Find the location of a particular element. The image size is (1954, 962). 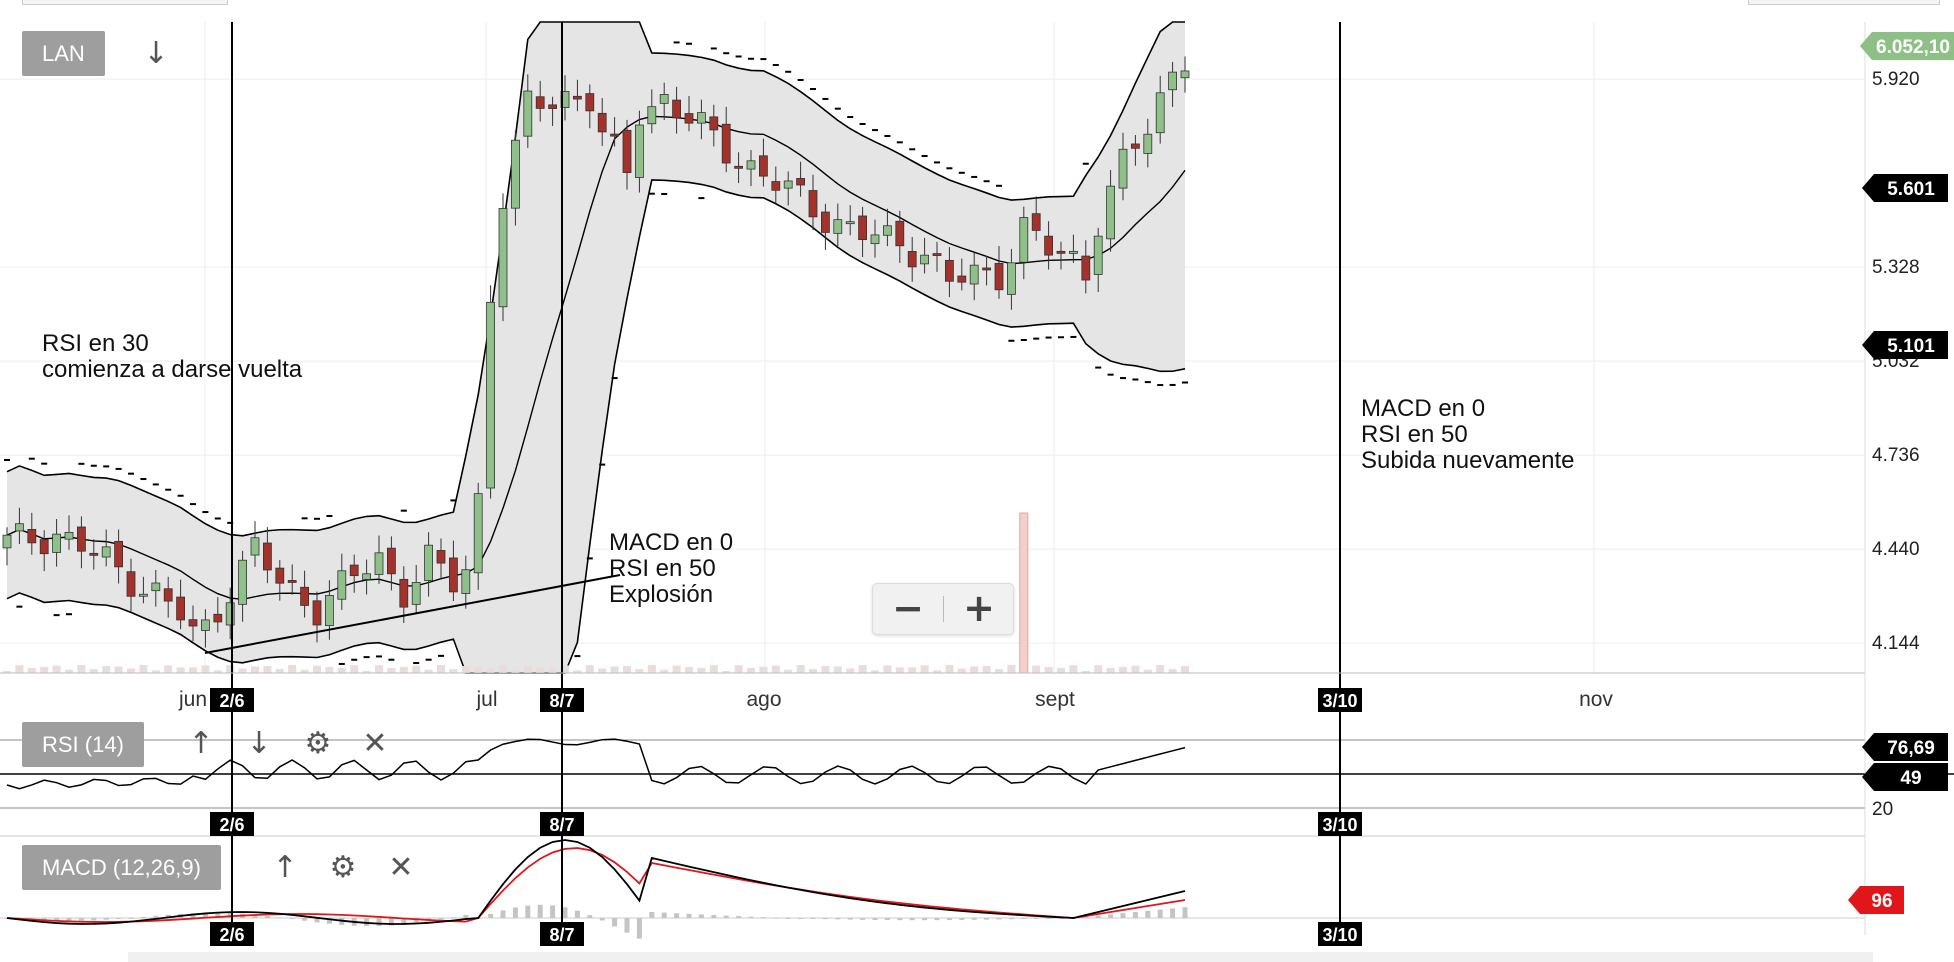

price-label-last: 6.052,10 is located at coordinates (1913, 47).